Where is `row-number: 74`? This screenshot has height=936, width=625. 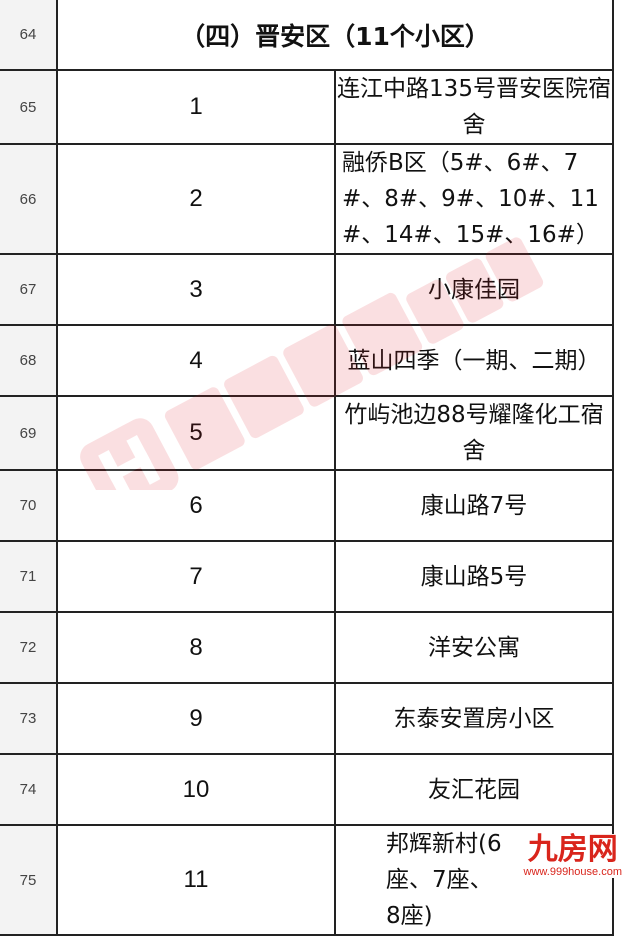 row-number: 74 is located at coordinates (29, 789).